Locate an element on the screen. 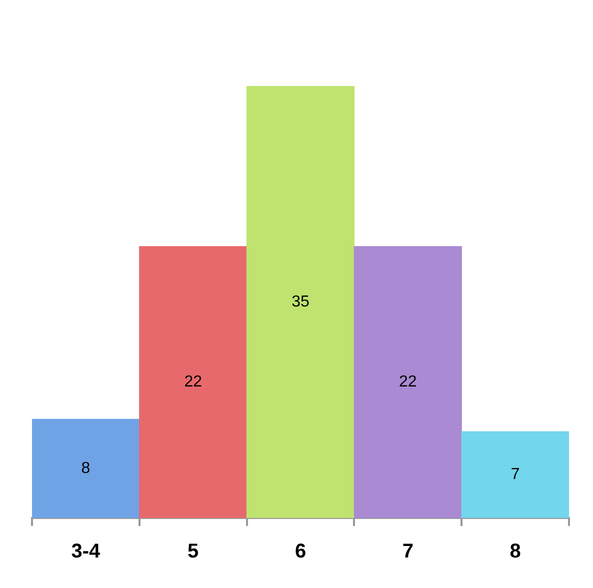 This screenshot has height=588, width=593. x-tick-label: 7 is located at coordinates (408, 551).